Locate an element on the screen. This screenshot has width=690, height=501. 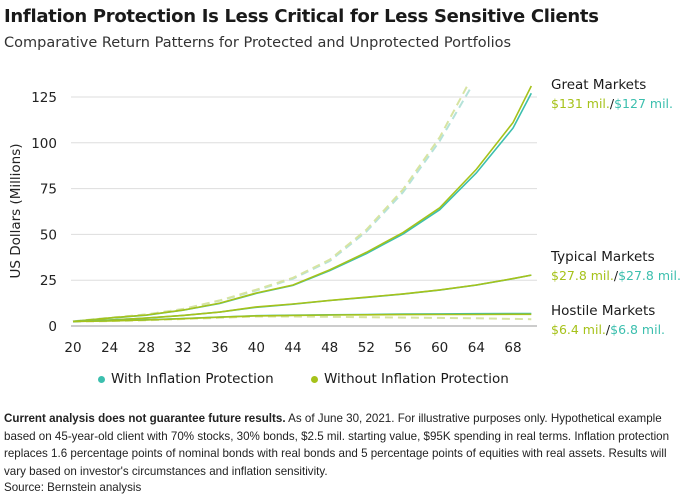
great-markets-values: $131 mil./$127 mil. is located at coordinates (612, 103).